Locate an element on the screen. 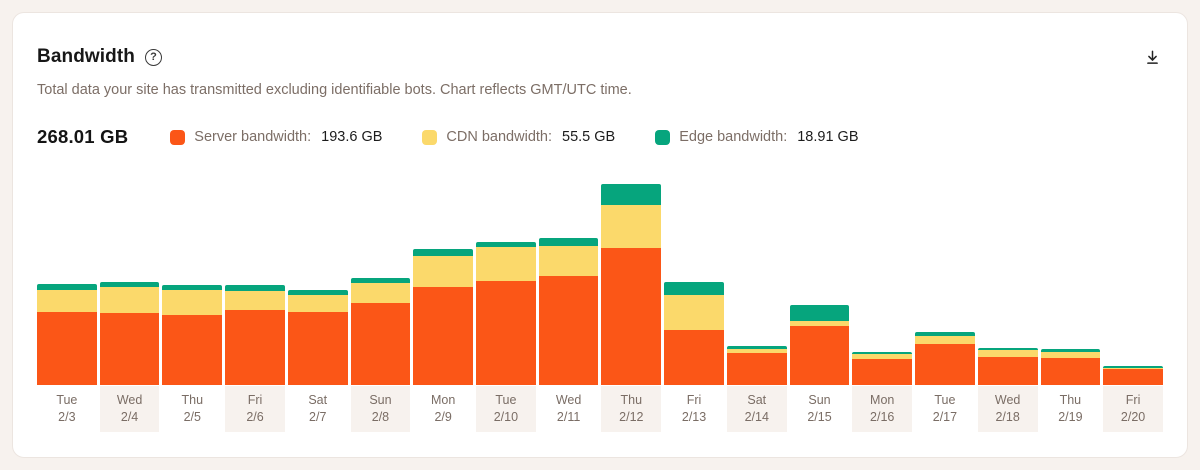  x-axis-date: 2/11 is located at coordinates (568, 417).